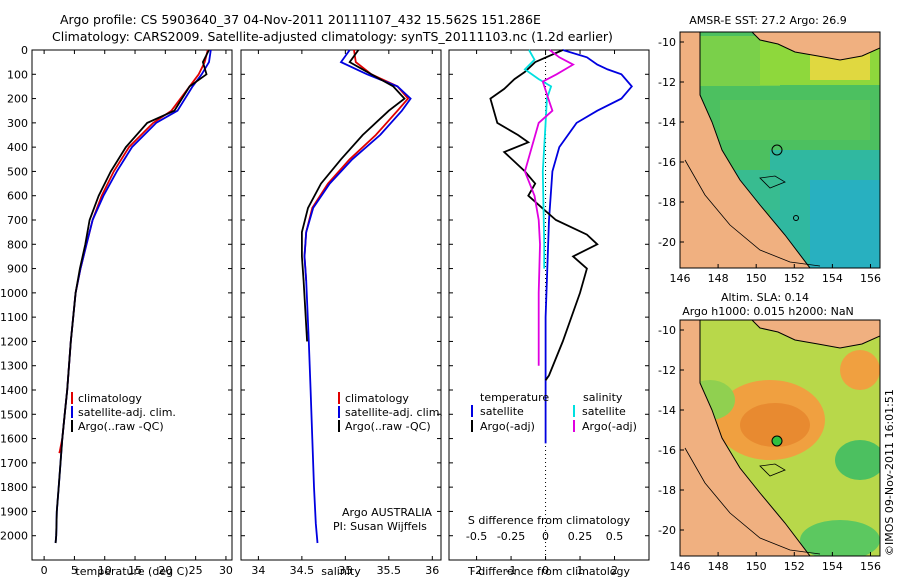 This screenshot has width=900, height=580. I want to click on legend-header-temperature: temperature, so click(514, 397).